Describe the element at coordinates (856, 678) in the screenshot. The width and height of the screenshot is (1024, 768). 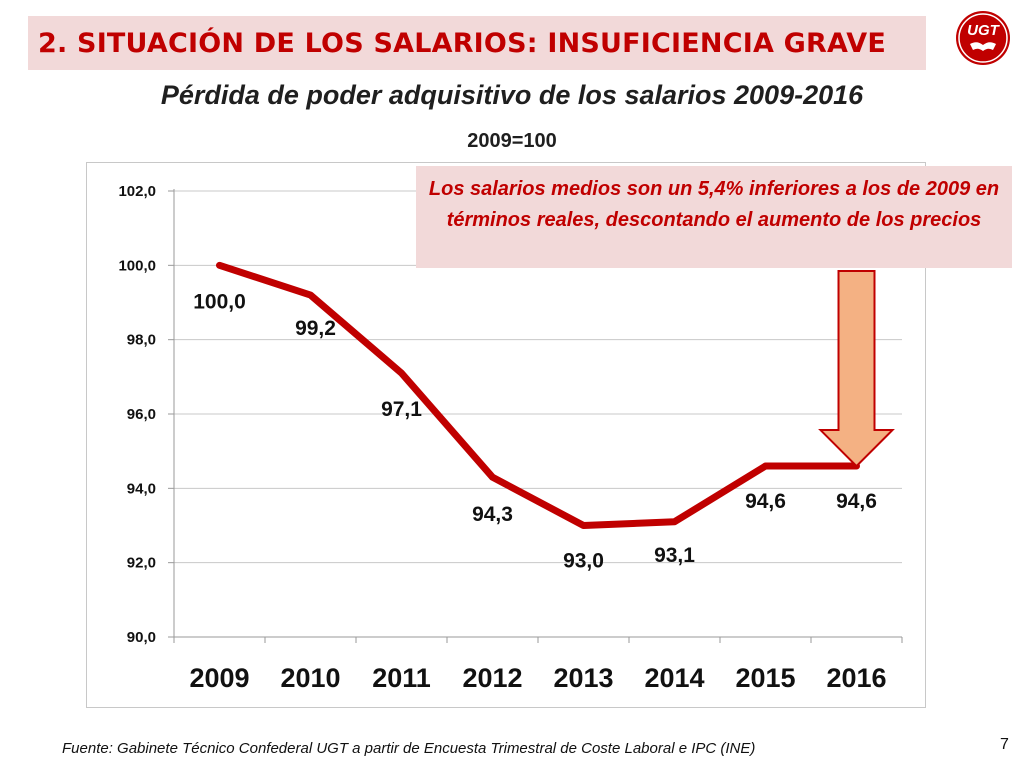
I see `x-tick-label: 2016` at that location.